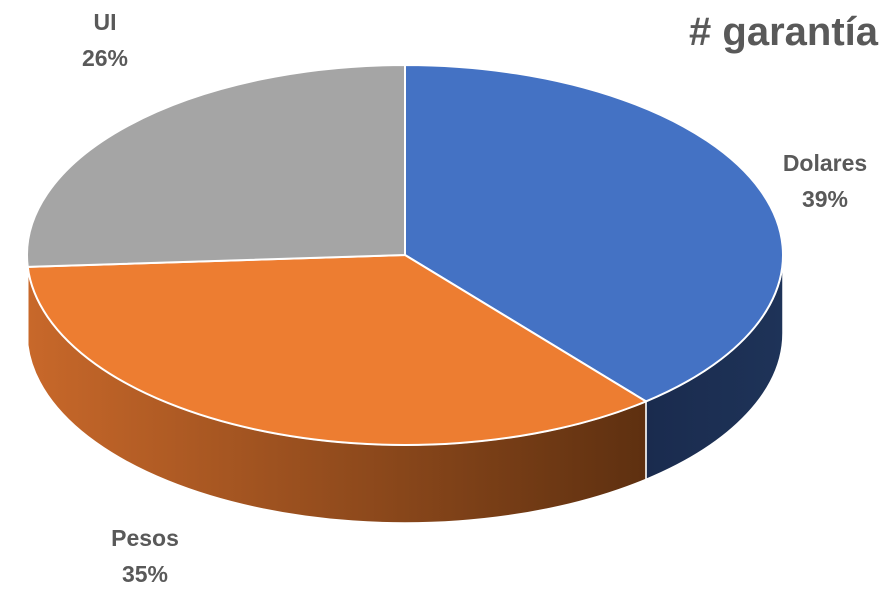  What do you see at coordinates (145, 574) in the screenshot?
I see `slice-percent-pesos: 35%` at bounding box center [145, 574].